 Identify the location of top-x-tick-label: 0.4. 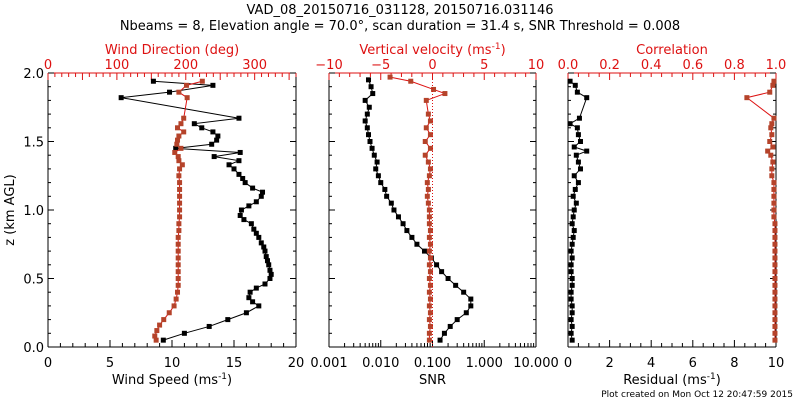
(651, 65).